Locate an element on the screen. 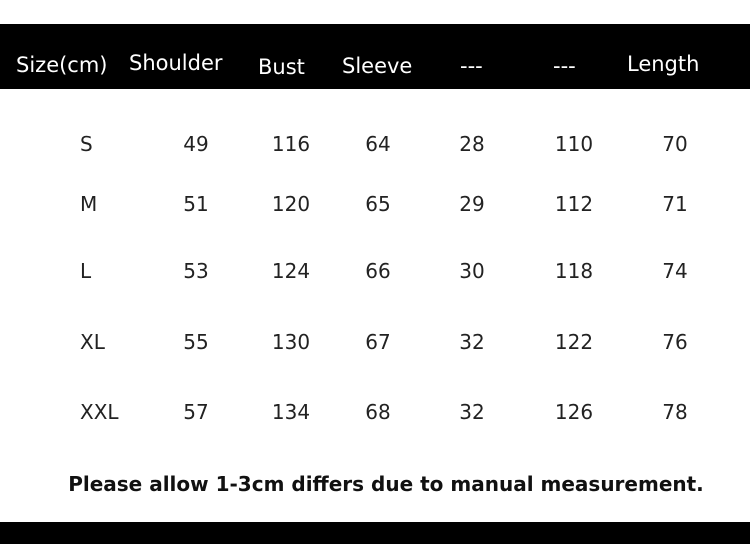  table-cell: 74 is located at coordinates (675, 271).